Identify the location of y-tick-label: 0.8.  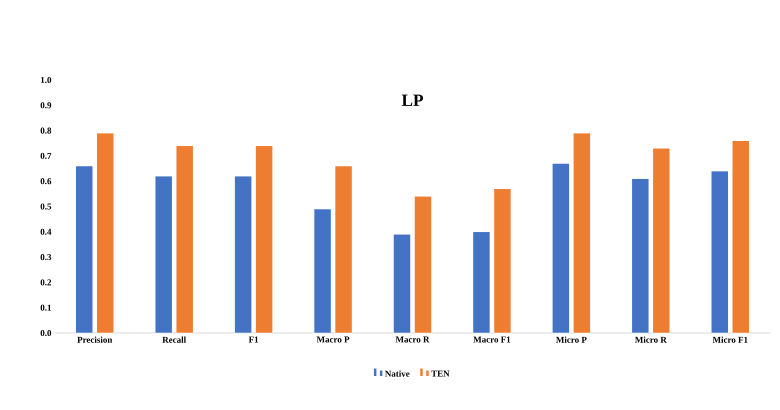
(46, 131).